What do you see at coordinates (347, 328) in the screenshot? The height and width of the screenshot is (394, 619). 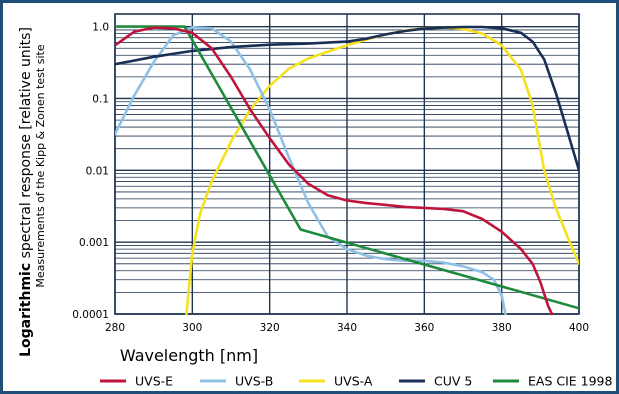 I see `x-tick-label: 340` at bounding box center [347, 328].